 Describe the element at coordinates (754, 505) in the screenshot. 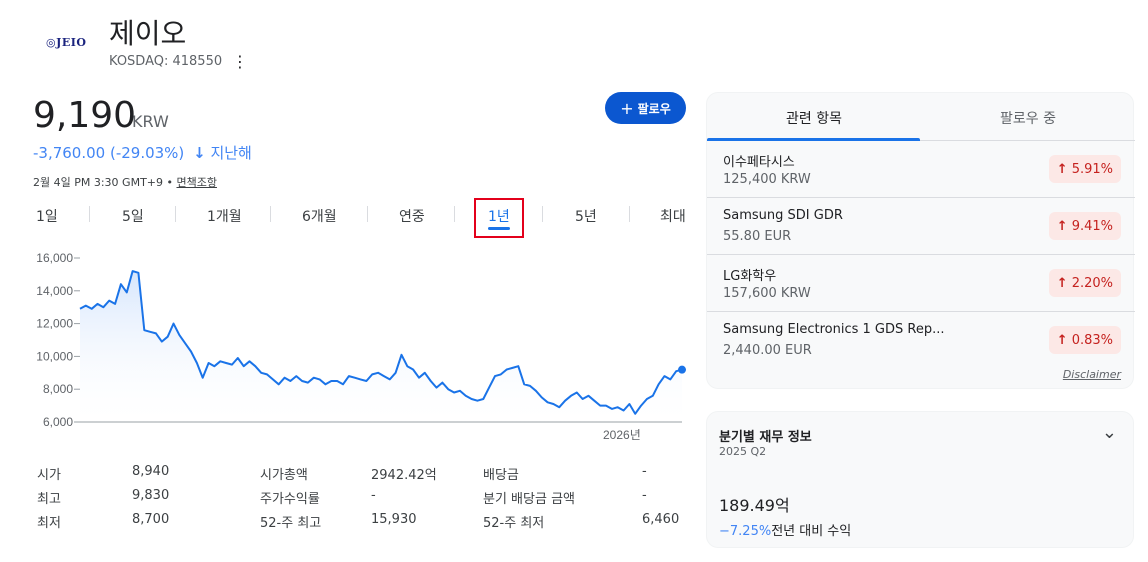

I see `financials-revenue-value: 189.49억` at that location.